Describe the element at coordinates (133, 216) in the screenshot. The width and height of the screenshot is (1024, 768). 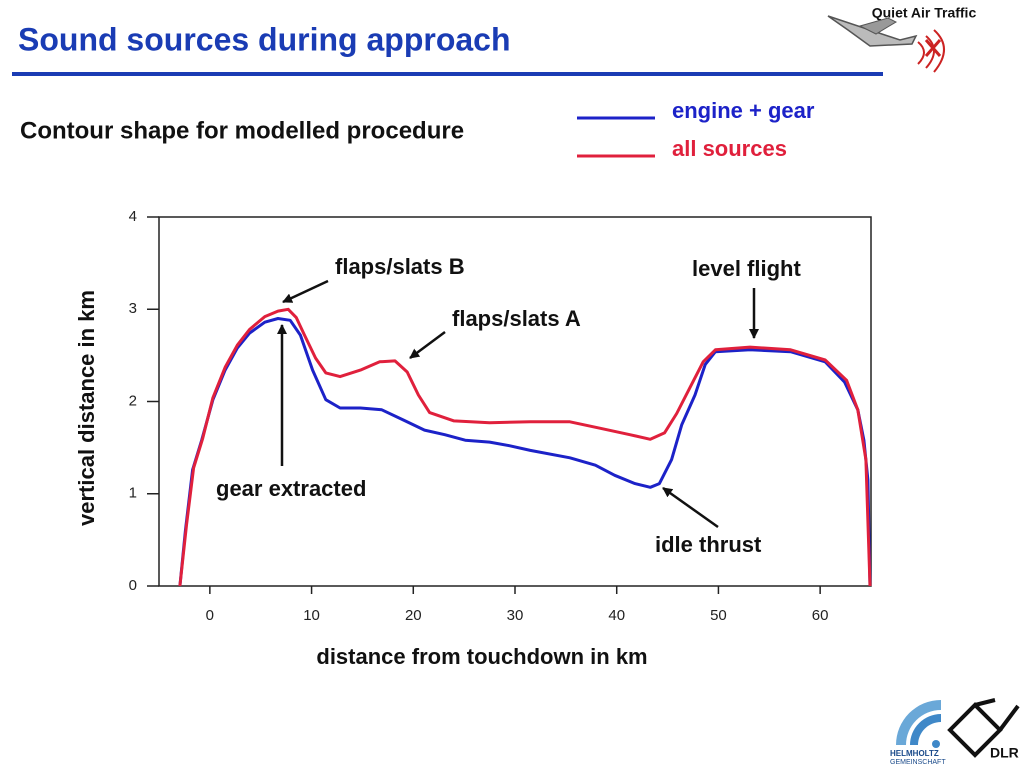
I see `y-tick-label: 4` at that location.